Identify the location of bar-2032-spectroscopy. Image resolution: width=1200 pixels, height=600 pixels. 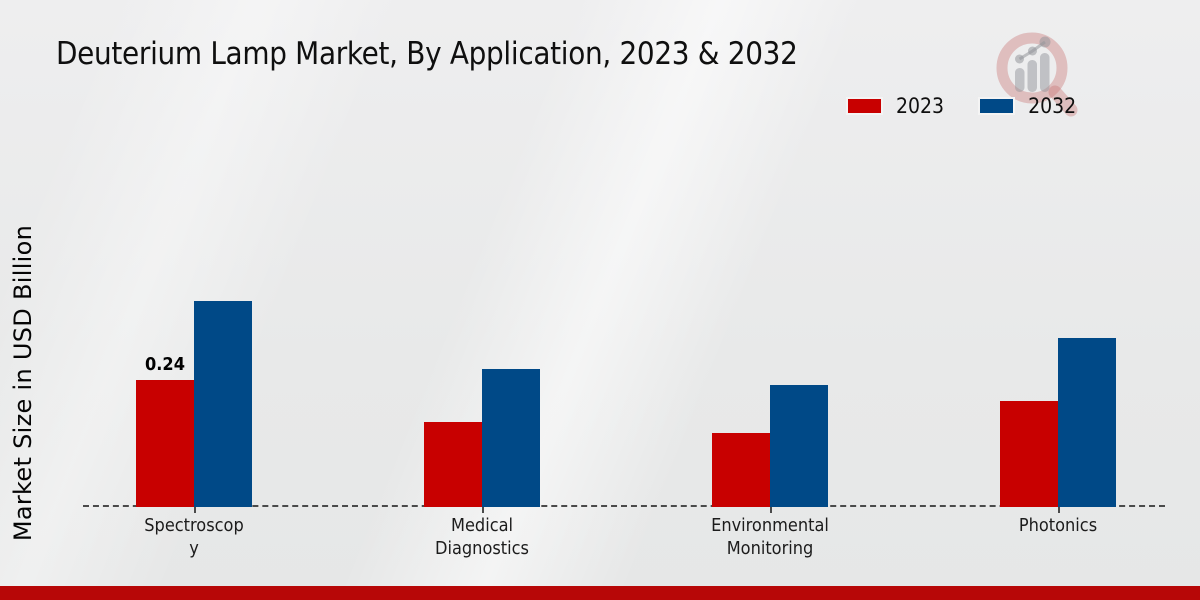
(223, 404).